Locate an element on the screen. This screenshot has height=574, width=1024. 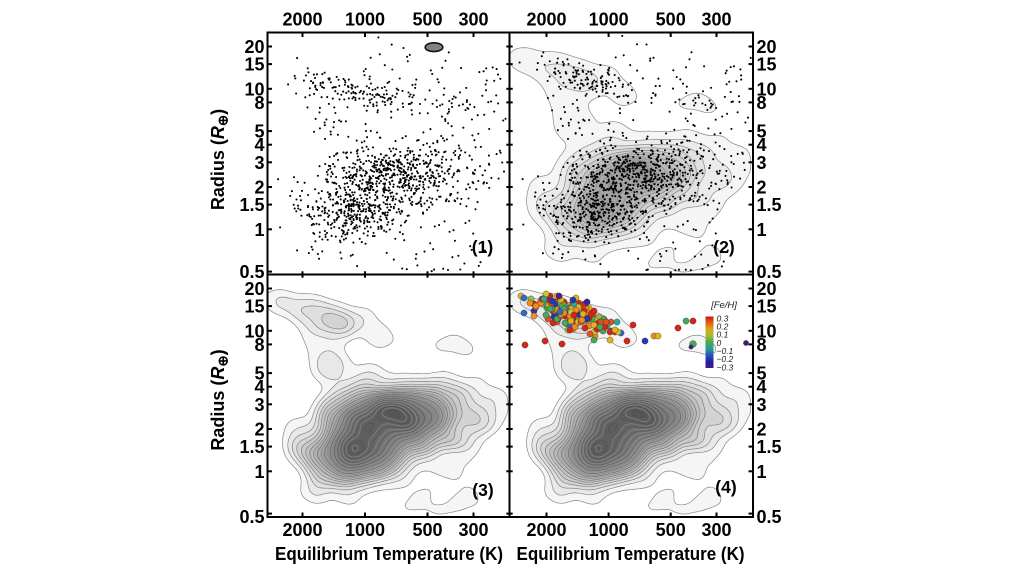
svg-text: [Fe/H] is located at coordinates (723, 305).